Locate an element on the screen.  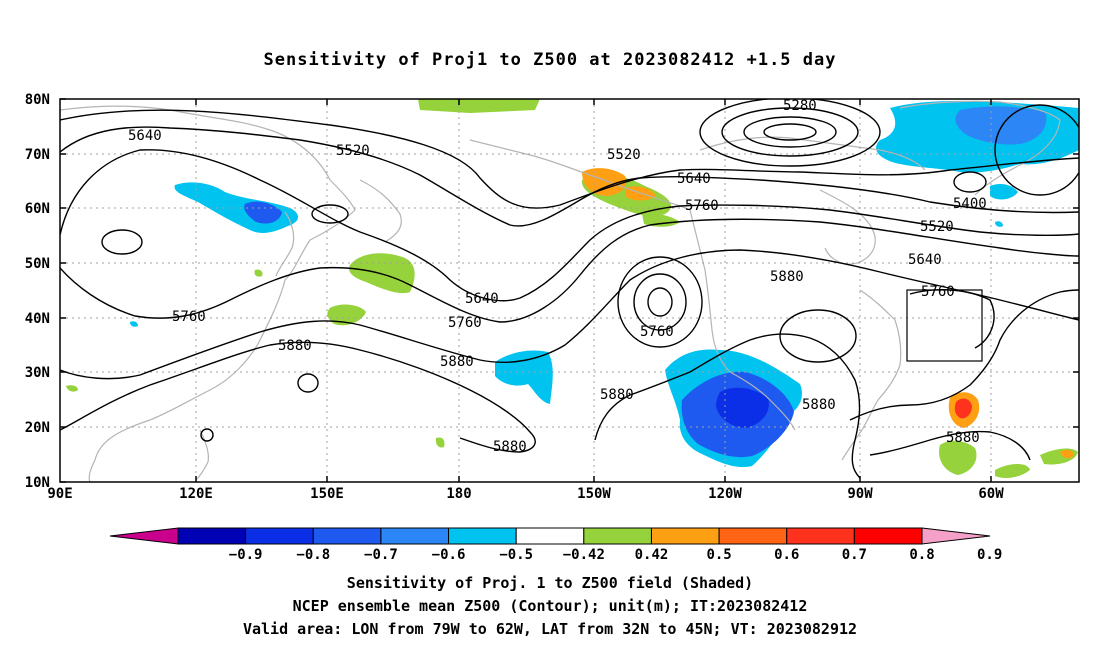
colorbar-label: 0.5 is located at coordinates (718, 555).